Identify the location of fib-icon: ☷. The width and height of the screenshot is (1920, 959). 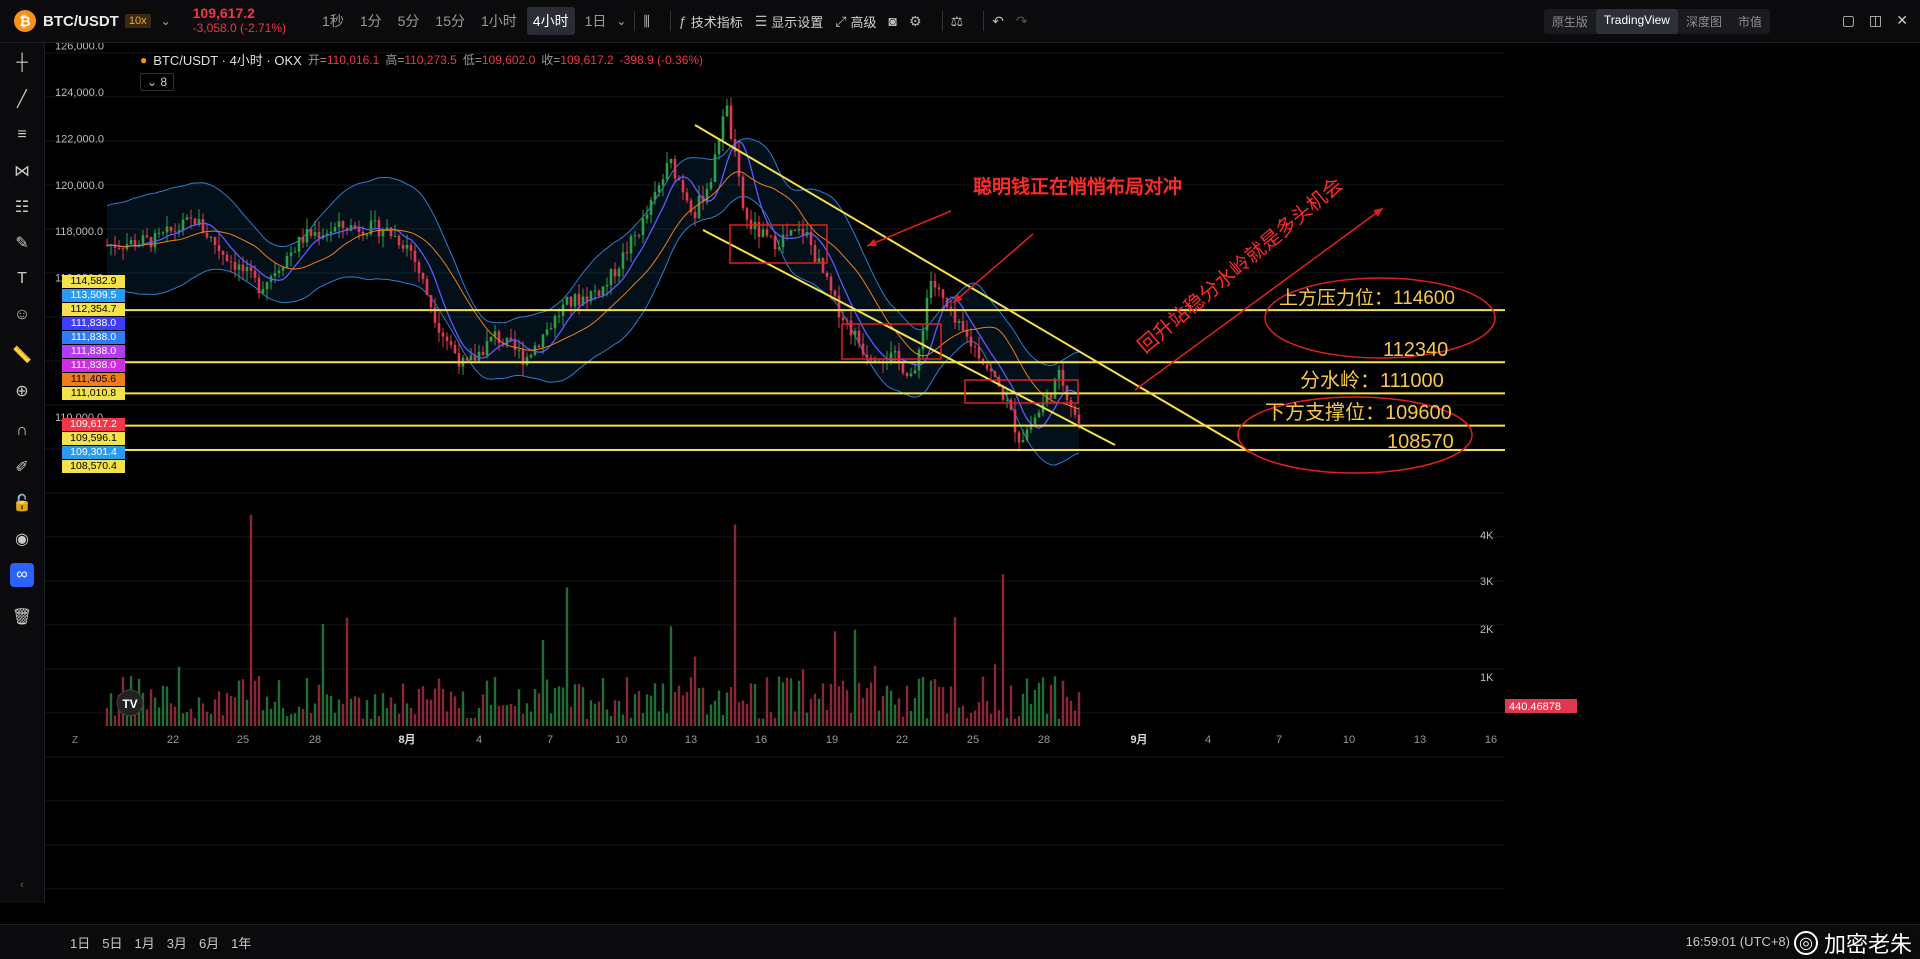
(22, 207).